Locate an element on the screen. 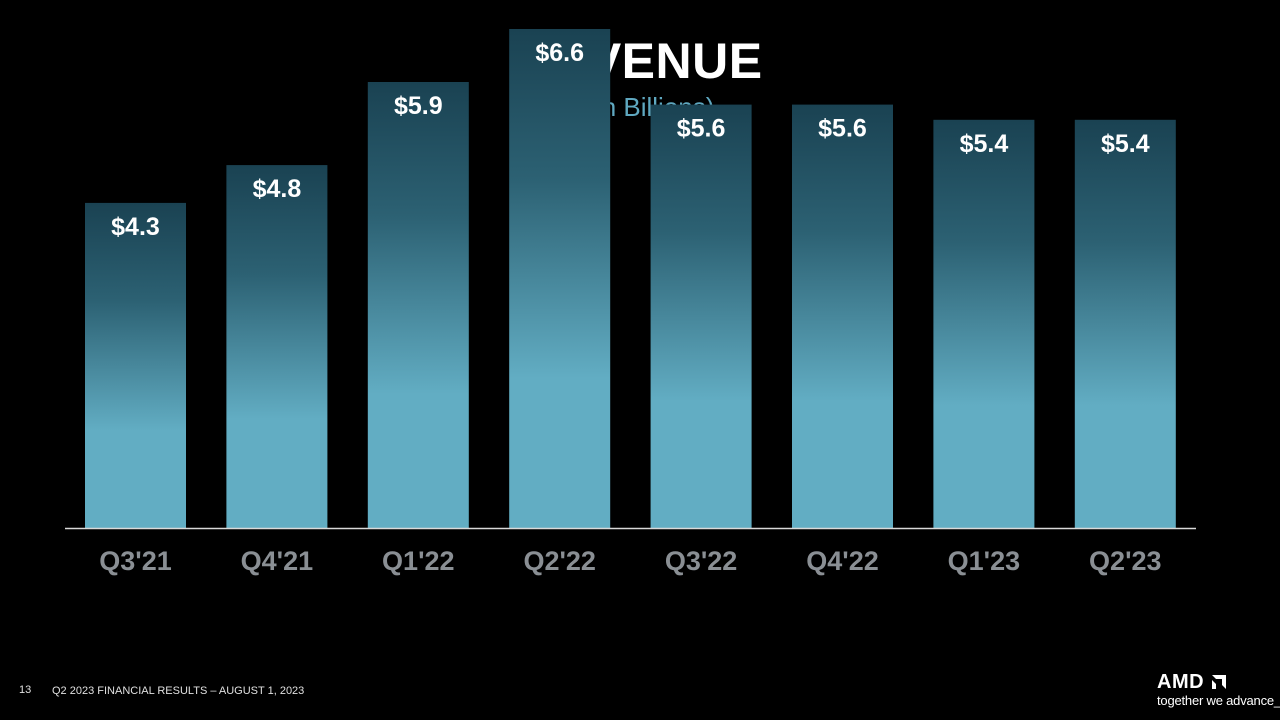  bar-Q4'22 is located at coordinates (842, 316).